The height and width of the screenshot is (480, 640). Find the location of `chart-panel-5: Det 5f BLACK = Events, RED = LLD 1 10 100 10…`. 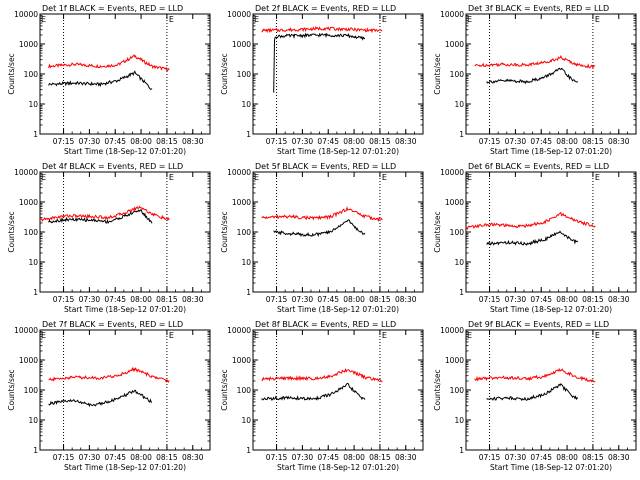

chart-panel-5: Det 5f BLACK = Events, RED = LLD 1 10 100 10… is located at coordinates (322, 238).